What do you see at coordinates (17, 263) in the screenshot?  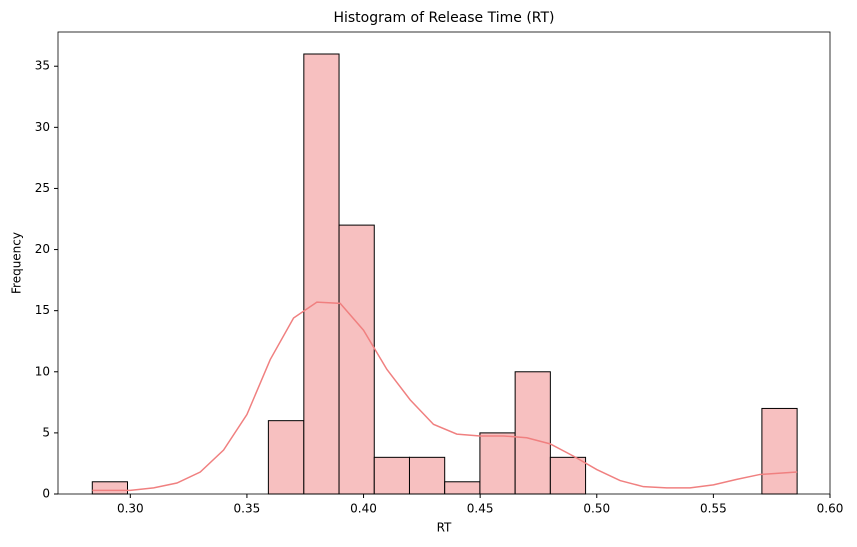 I see `y-axis-label: Frequency` at bounding box center [17, 263].